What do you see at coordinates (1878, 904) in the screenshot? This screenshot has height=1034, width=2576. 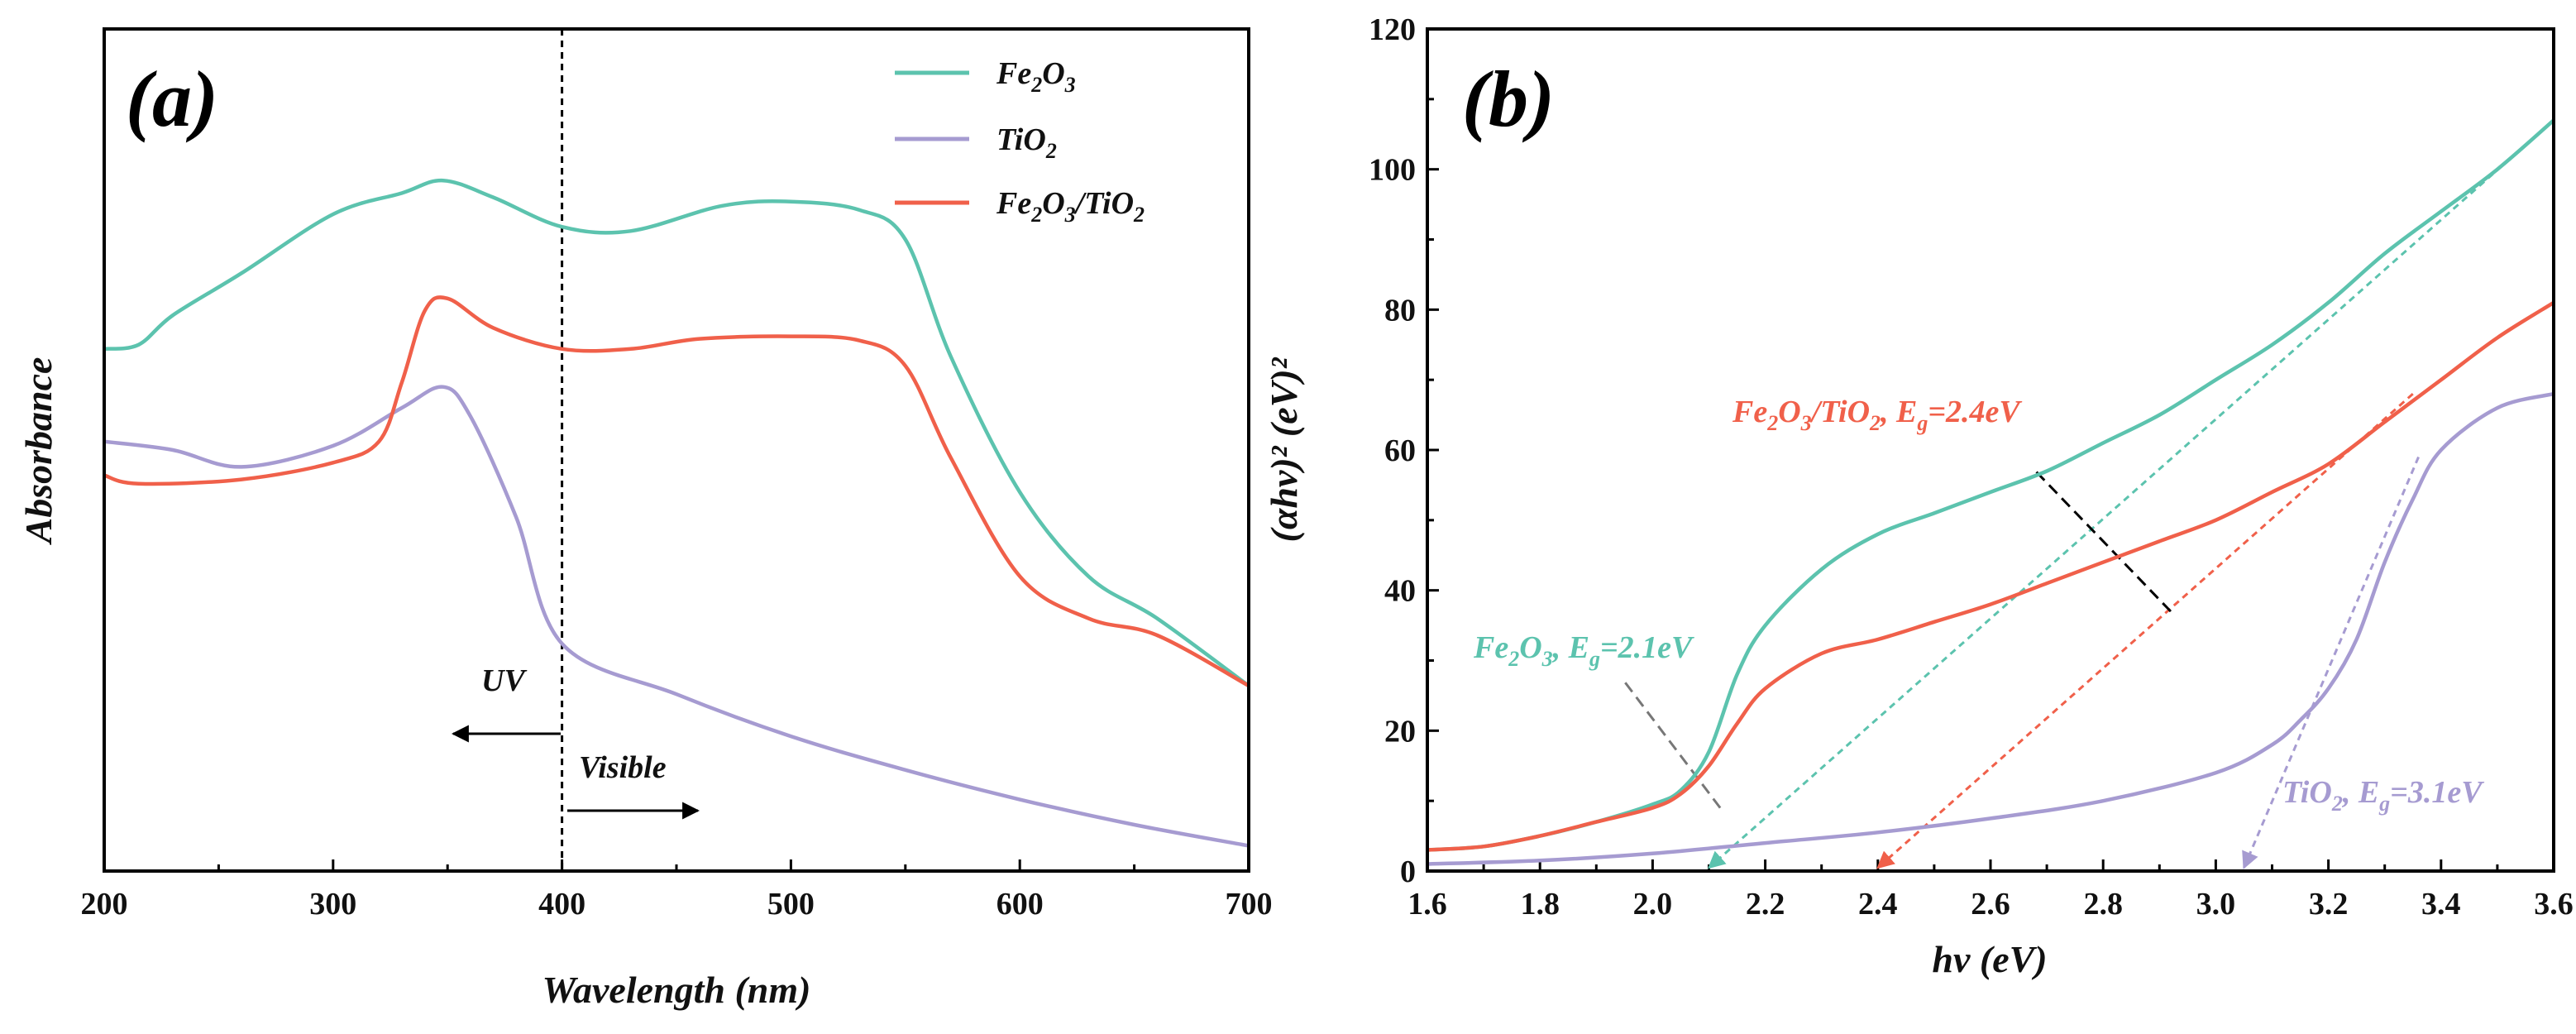 I see `x-tick-label: 2.4` at bounding box center [1878, 904].